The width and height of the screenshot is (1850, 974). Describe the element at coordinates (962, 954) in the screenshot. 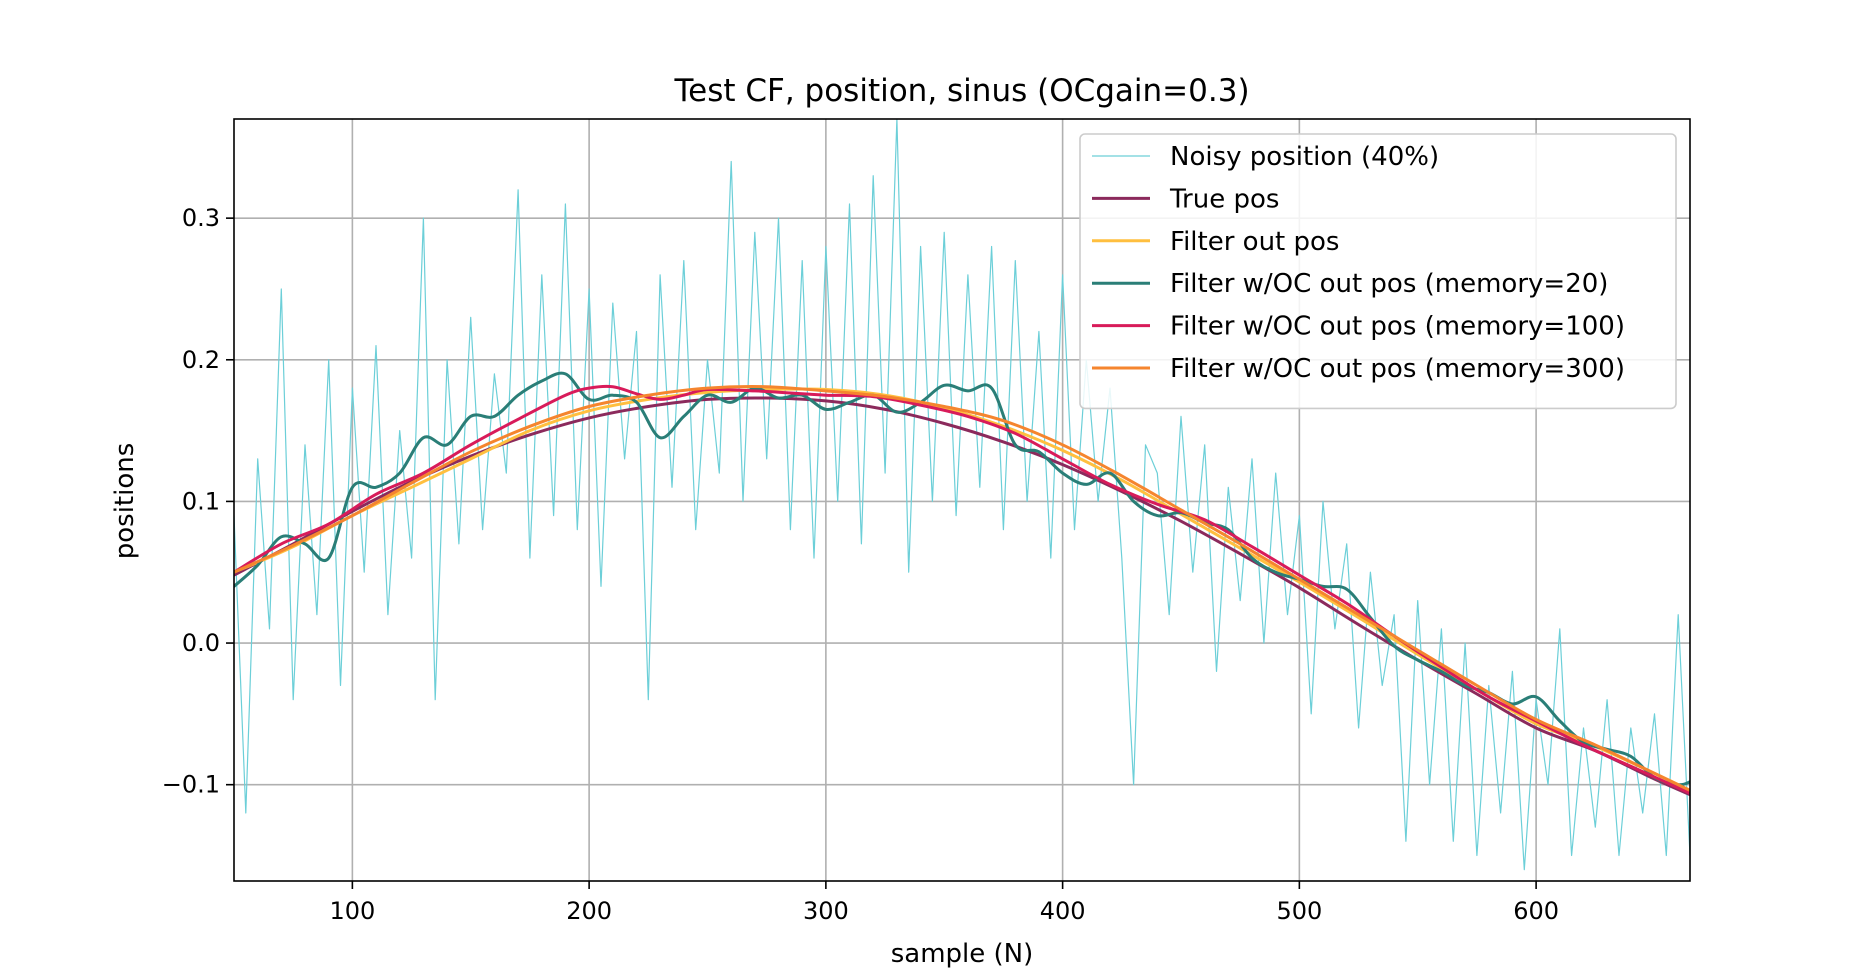

I see `x-axis-label: sample (N)` at that location.